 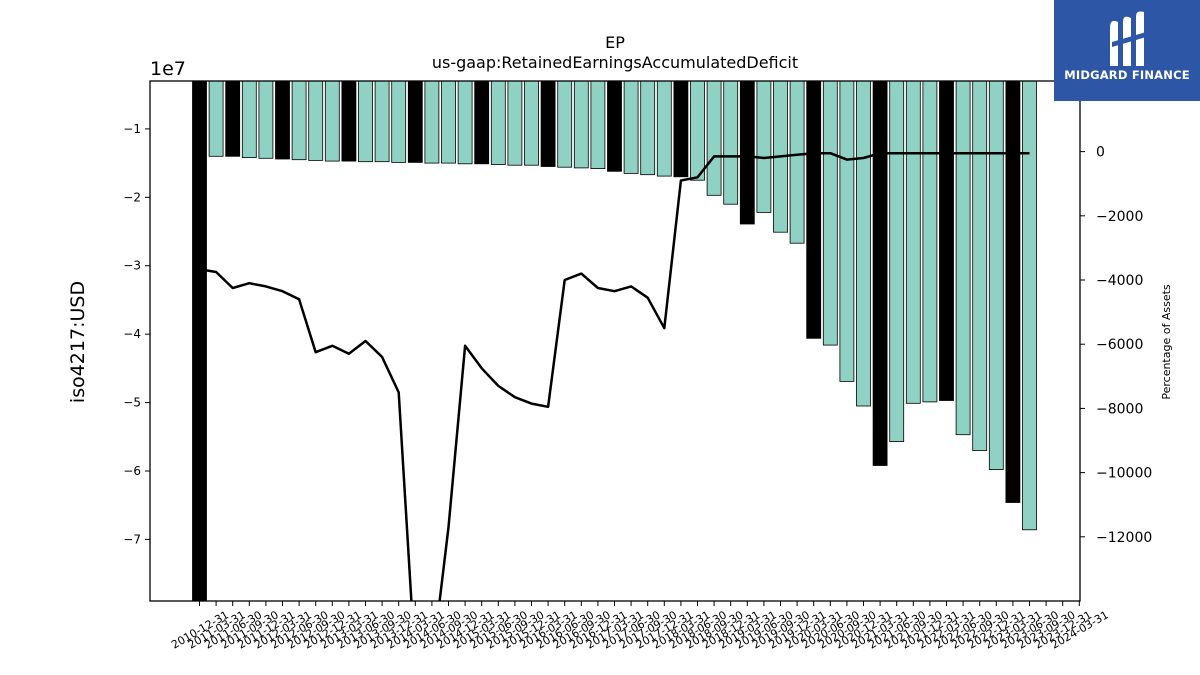 What do you see at coordinates (132, 403) in the screenshot?
I see `y-tick-label: −5` at bounding box center [132, 403].